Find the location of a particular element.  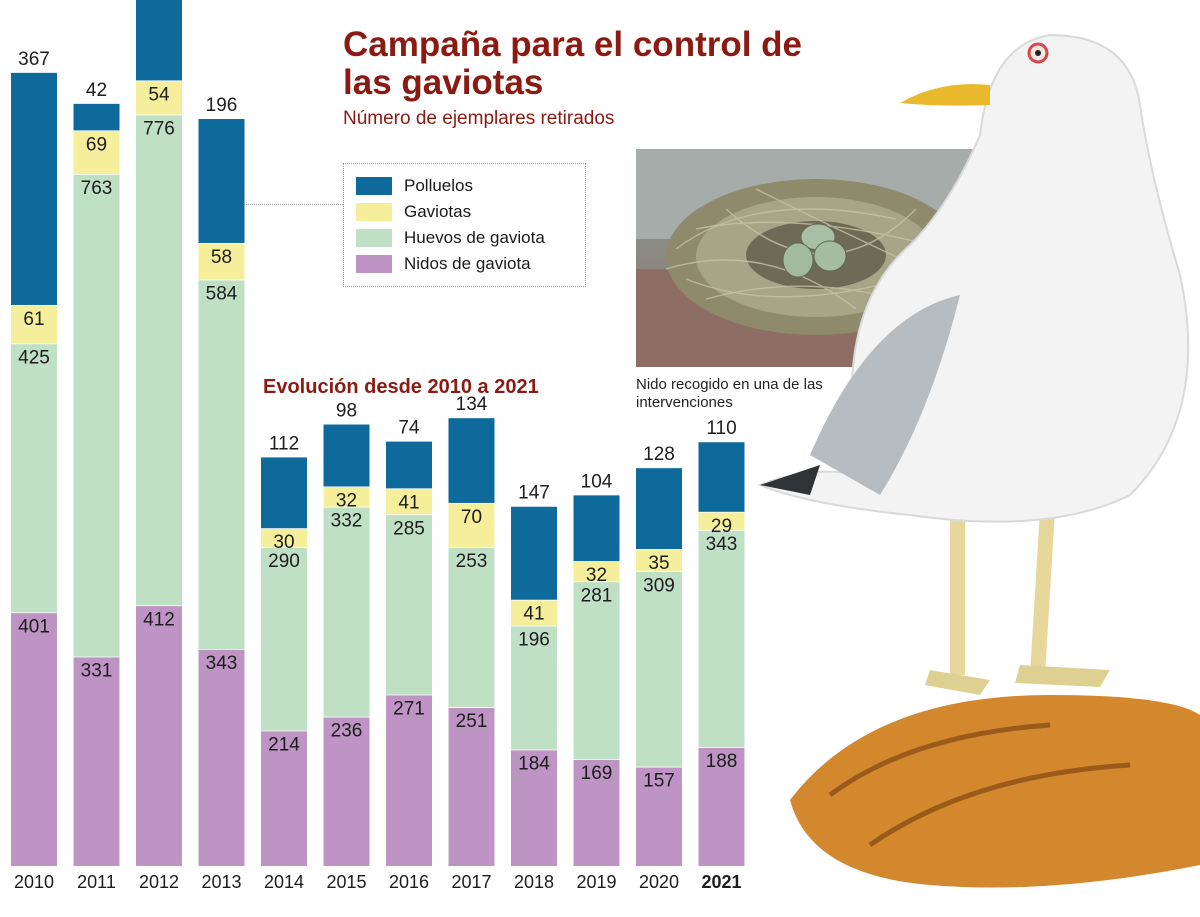

legend-swatch-gaviotas is located at coordinates (374, 212).